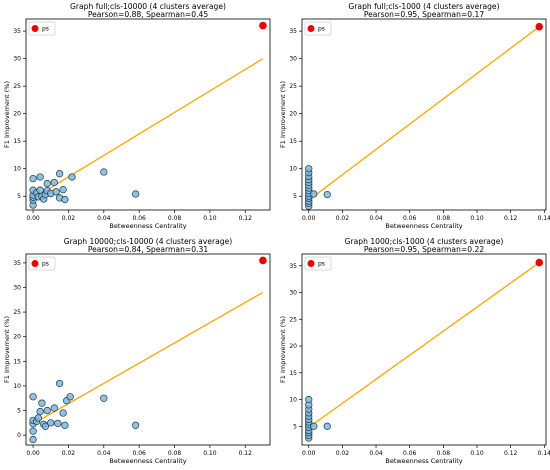  I want to click on chart-subtitle: Pearson=0.84, Spearman=0.31, so click(148, 249).